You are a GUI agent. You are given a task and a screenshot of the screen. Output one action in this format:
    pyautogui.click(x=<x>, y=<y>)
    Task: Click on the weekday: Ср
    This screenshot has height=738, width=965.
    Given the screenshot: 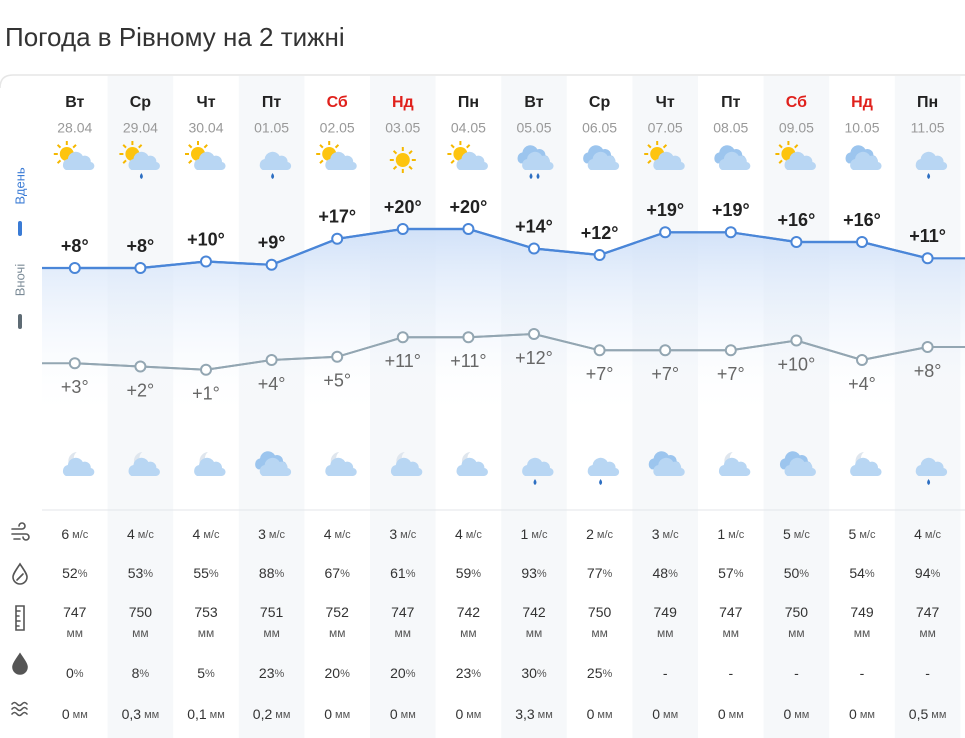 What is the action you would take?
    pyautogui.click(x=600, y=102)
    